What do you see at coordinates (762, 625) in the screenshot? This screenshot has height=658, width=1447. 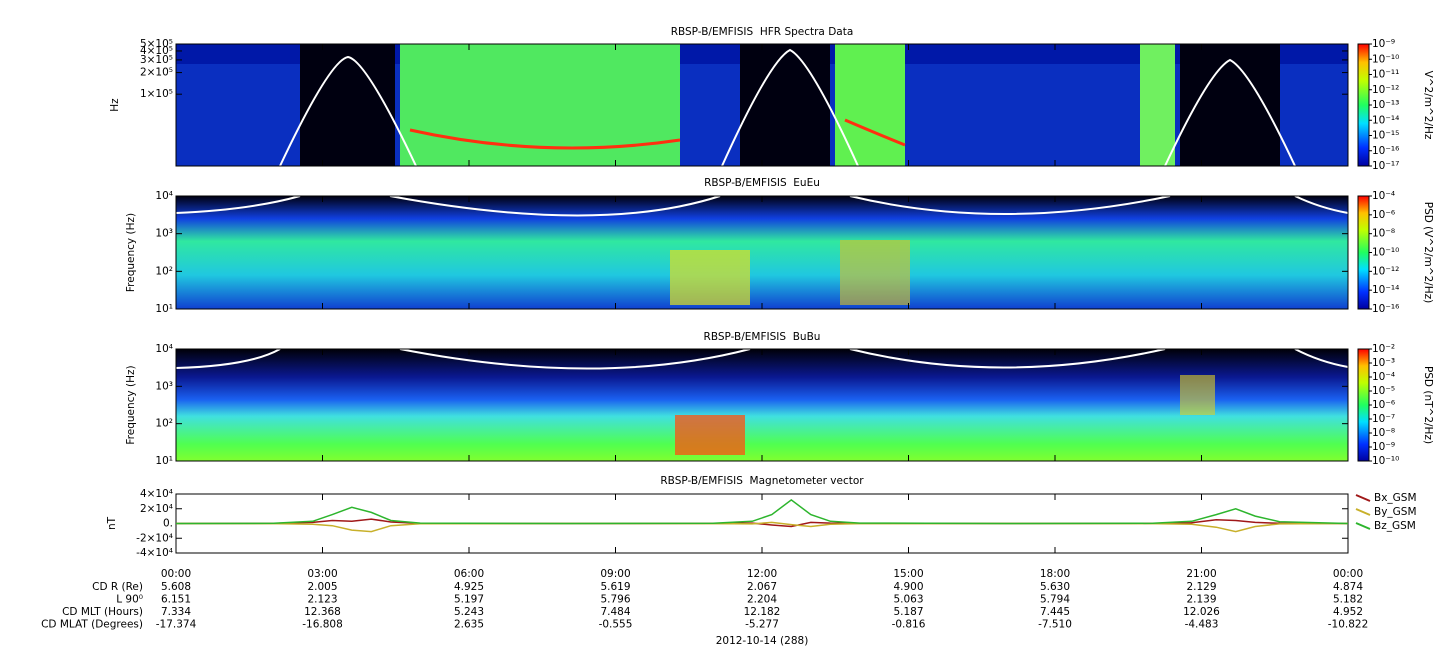 I see `ephemeris-value: -5.277` at bounding box center [762, 625].